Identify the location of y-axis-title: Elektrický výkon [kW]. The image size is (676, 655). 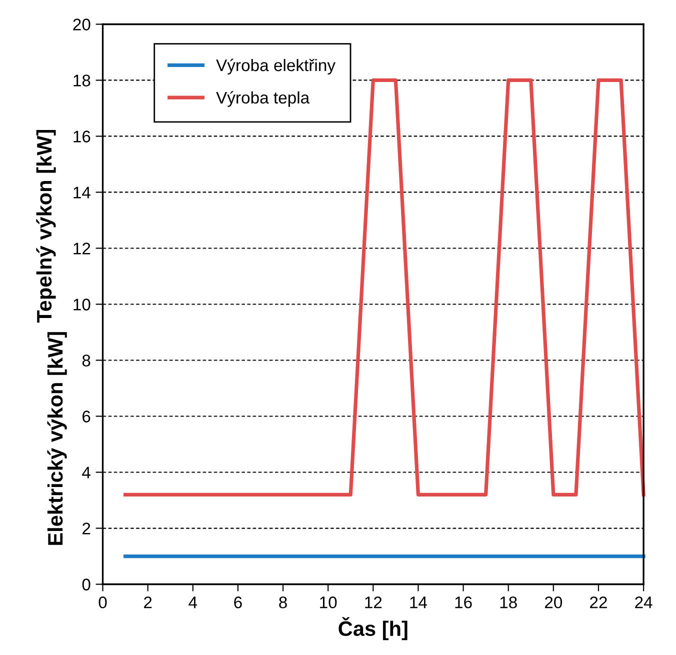
(57, 438).